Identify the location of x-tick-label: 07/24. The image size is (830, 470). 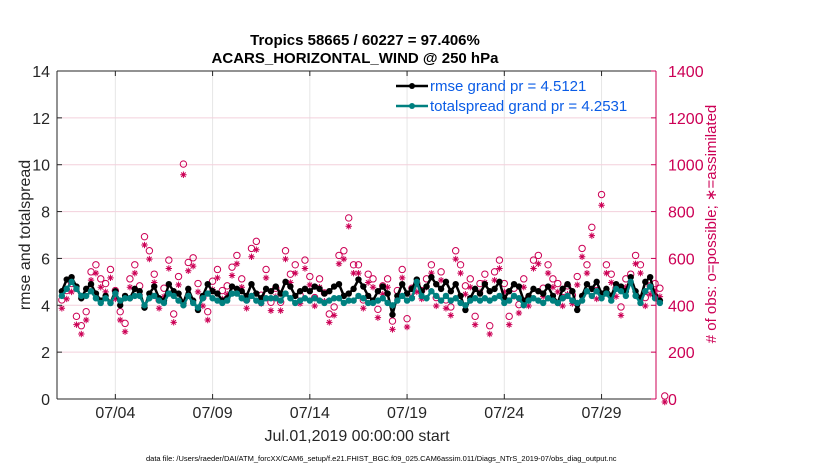
(504, 413).